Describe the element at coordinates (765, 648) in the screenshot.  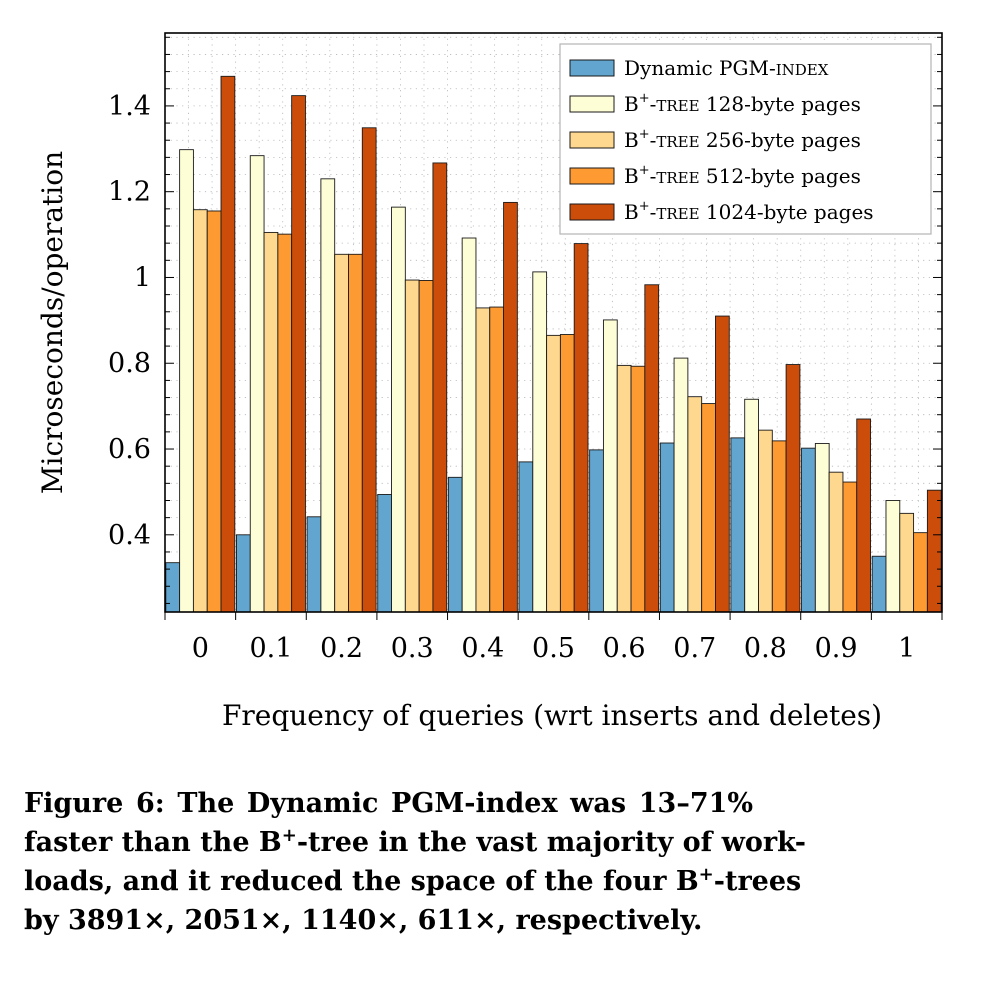
I see `x-tick-label: 0.8` at that location.